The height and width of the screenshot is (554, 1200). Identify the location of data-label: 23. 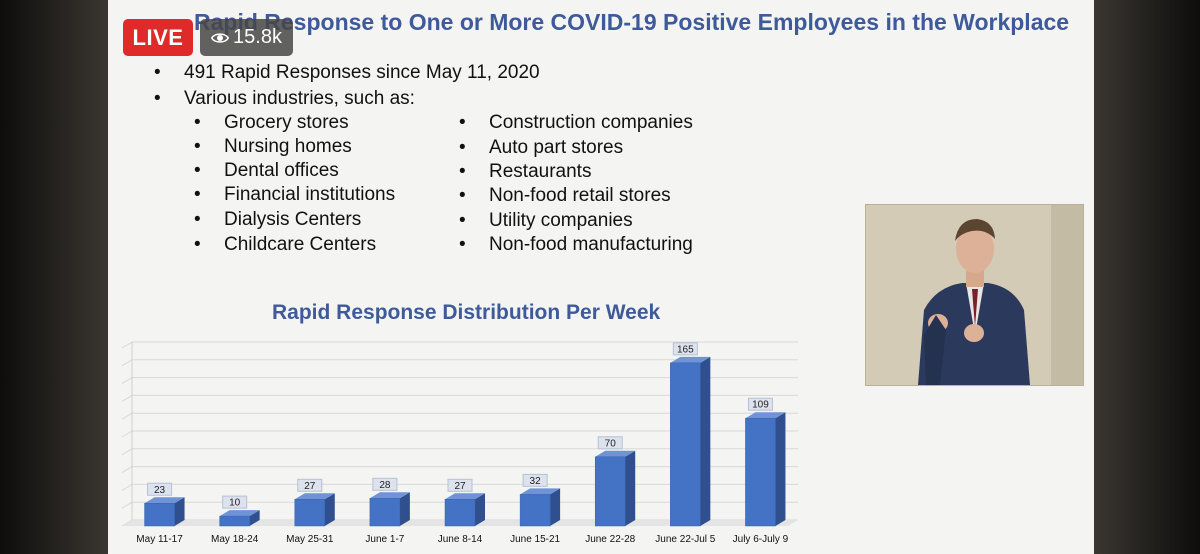
(160, 489).